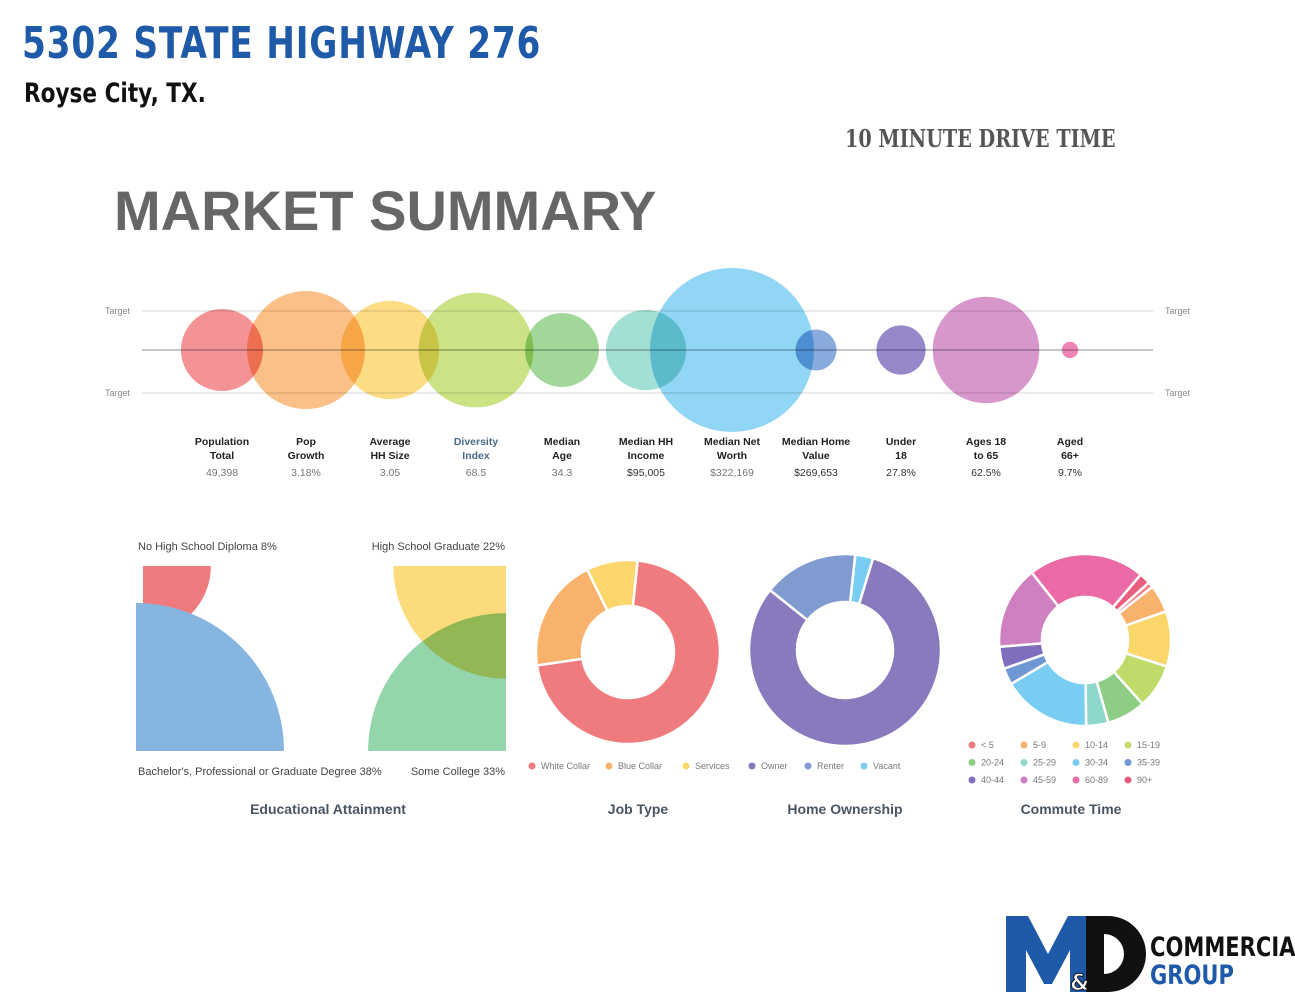 This screenshot has width=1295, height=1000. I want to click on legend-label: 60-89, so click(1096, 780).